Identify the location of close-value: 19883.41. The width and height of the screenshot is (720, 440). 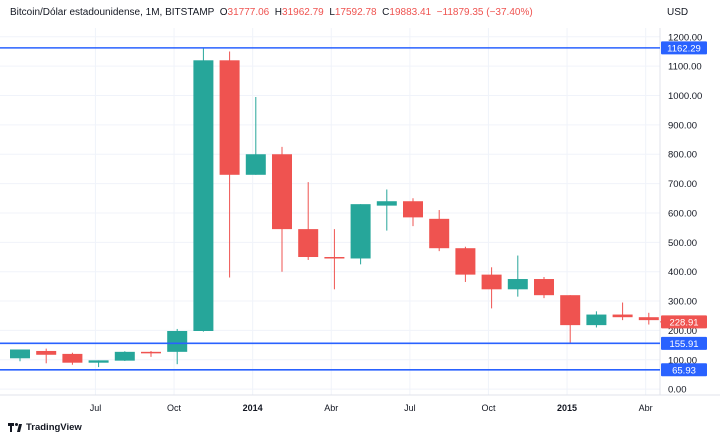
(410, 12).